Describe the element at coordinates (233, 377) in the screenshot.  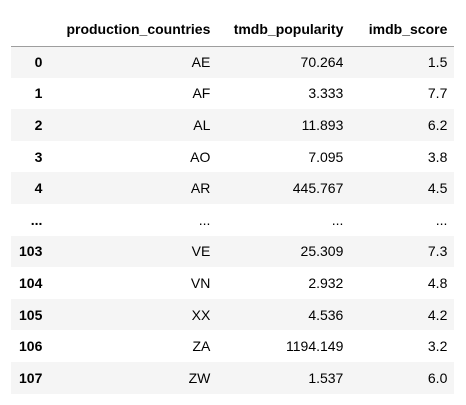
I see `table-row: 107 ZW 1.537 6.0` at that location.